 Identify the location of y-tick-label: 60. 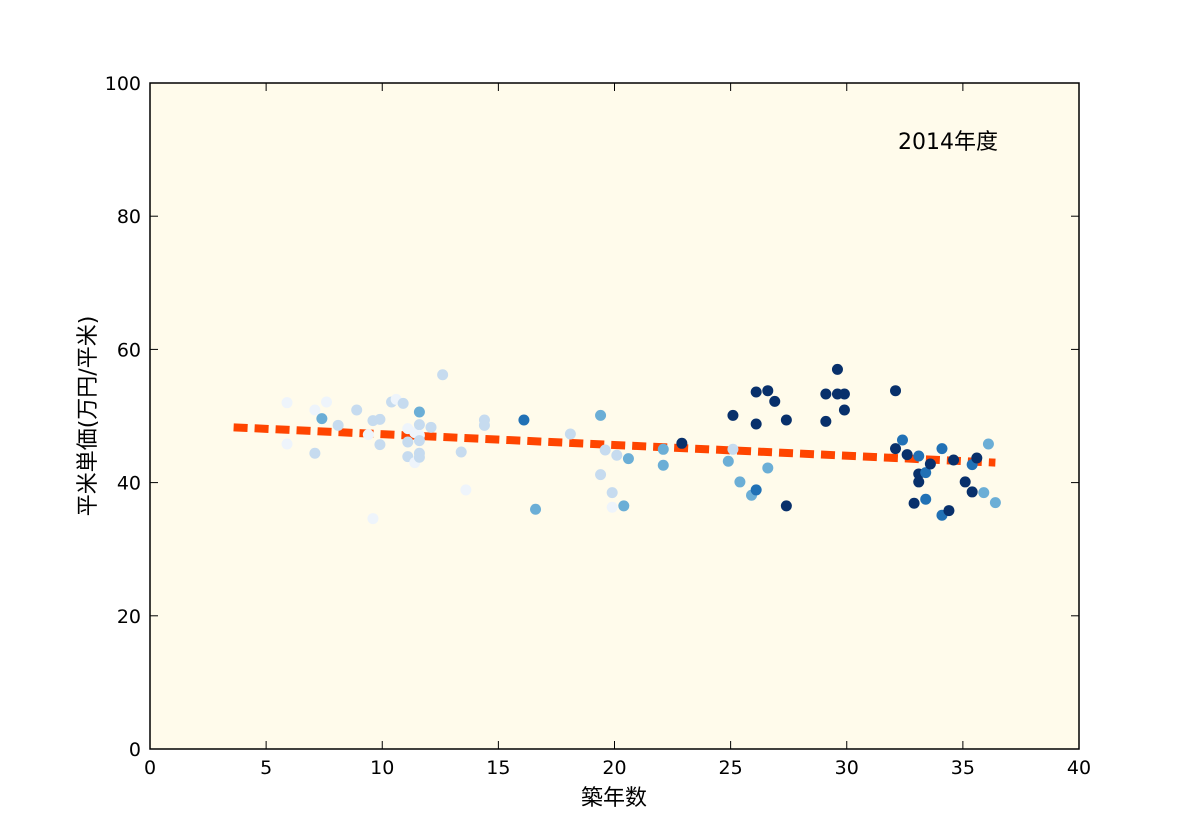
(129, 350).